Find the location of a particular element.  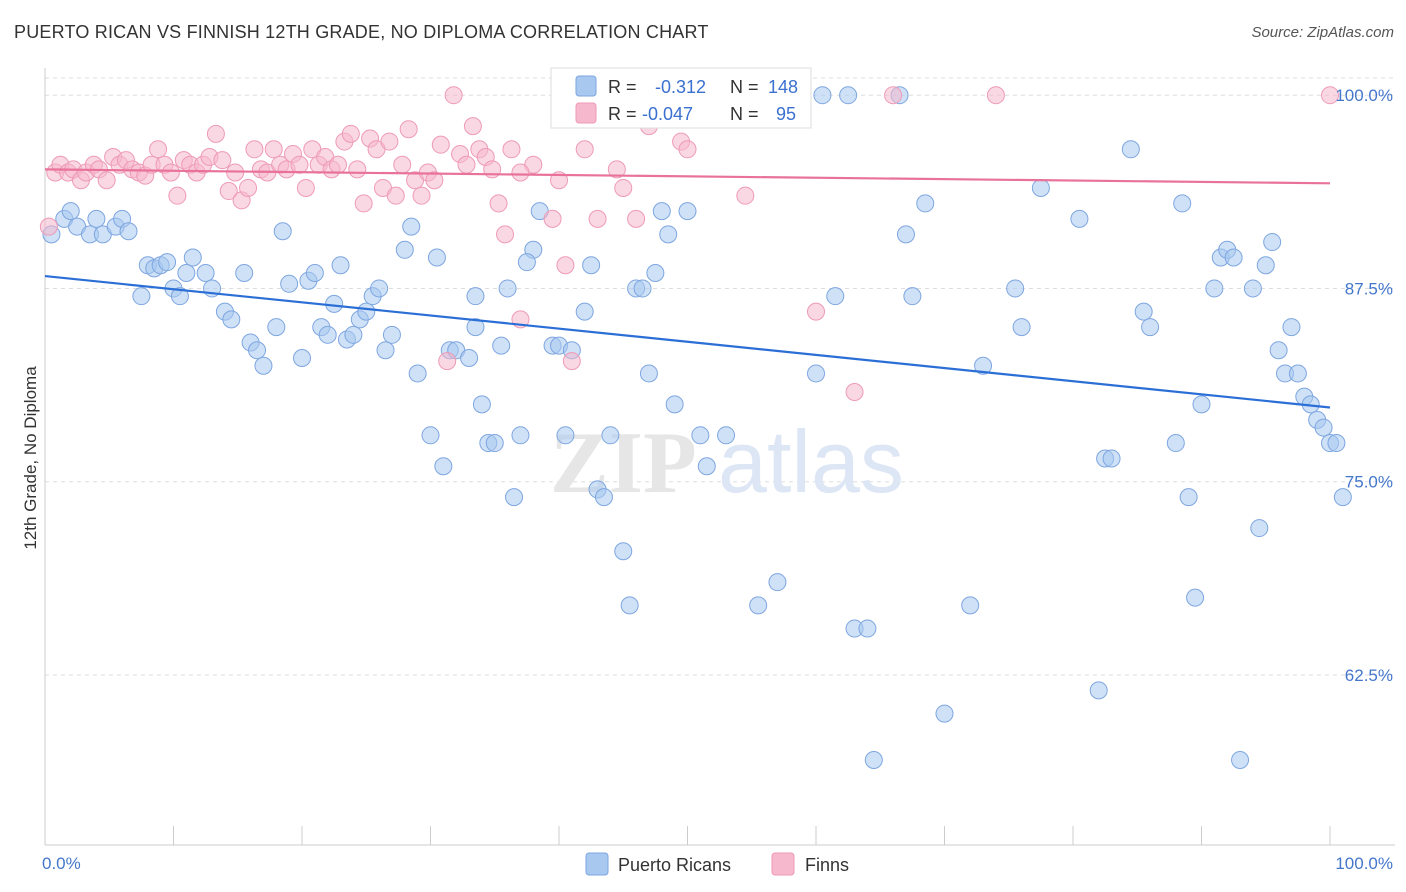

stats-legend: R = -0.312 N = 148 R = -0.047 N = 95 is located at coordinates (681, 98).